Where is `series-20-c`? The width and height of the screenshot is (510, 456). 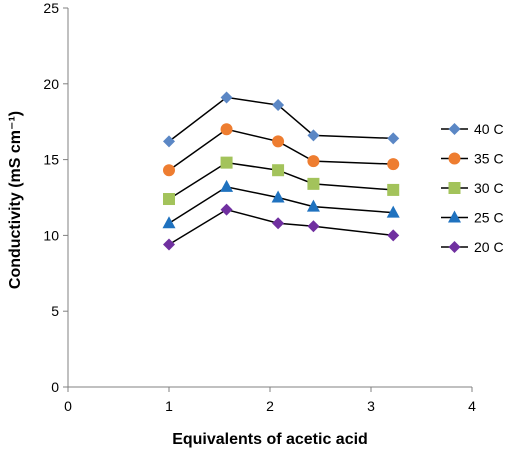
series-20-c is located at coordinates (281, 227).